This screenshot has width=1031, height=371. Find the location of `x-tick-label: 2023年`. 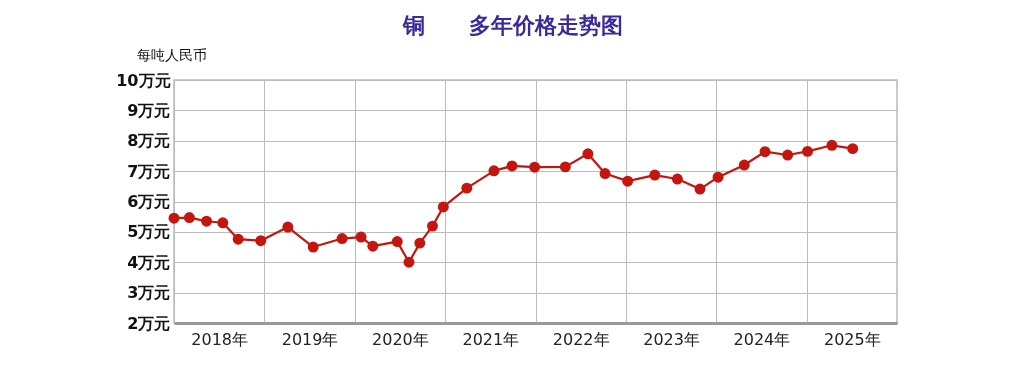

x-tick-label: 2023年 is located at coordinates (671, 339).